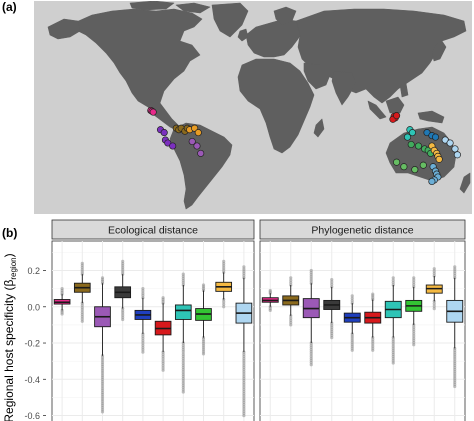  Describe the element at coordinates (32, 416) in the screenshot. I see `y-tick-label: -0.6` at that location.